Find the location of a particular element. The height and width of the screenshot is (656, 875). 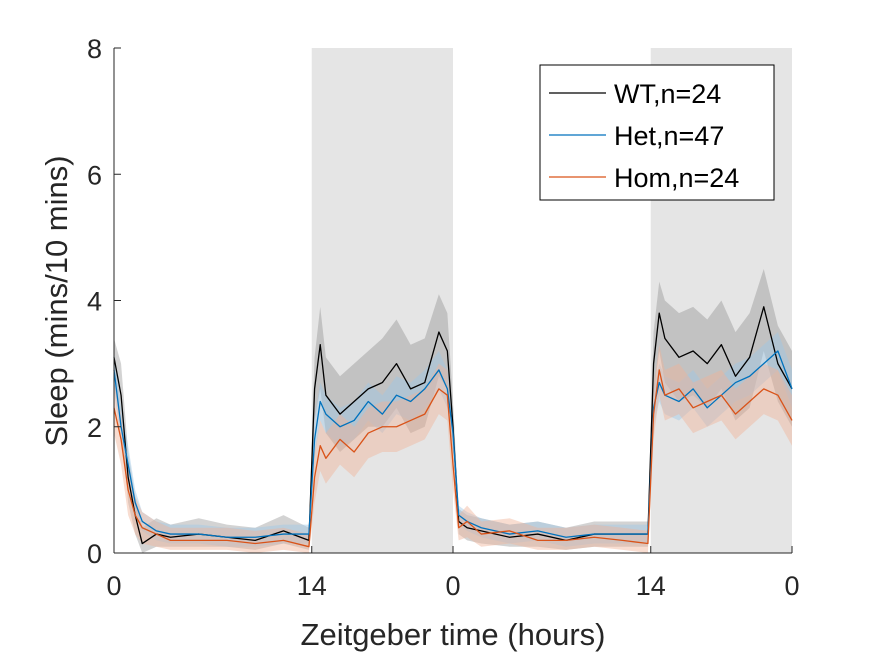

y-axis-title: Sleep (mins/10 mins) is located at coordinates (56, 300).